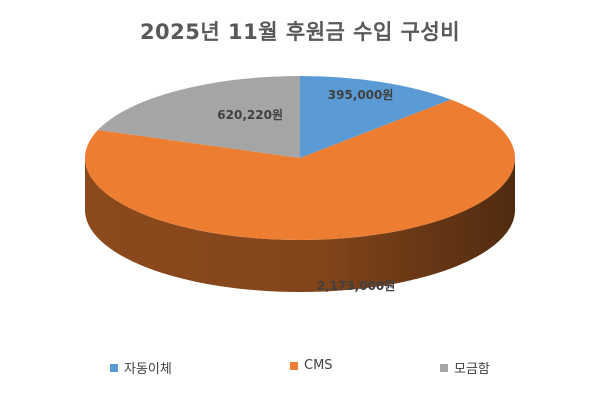  I want to click on data-label-donation-box: 620,220원, so click(250, 115).